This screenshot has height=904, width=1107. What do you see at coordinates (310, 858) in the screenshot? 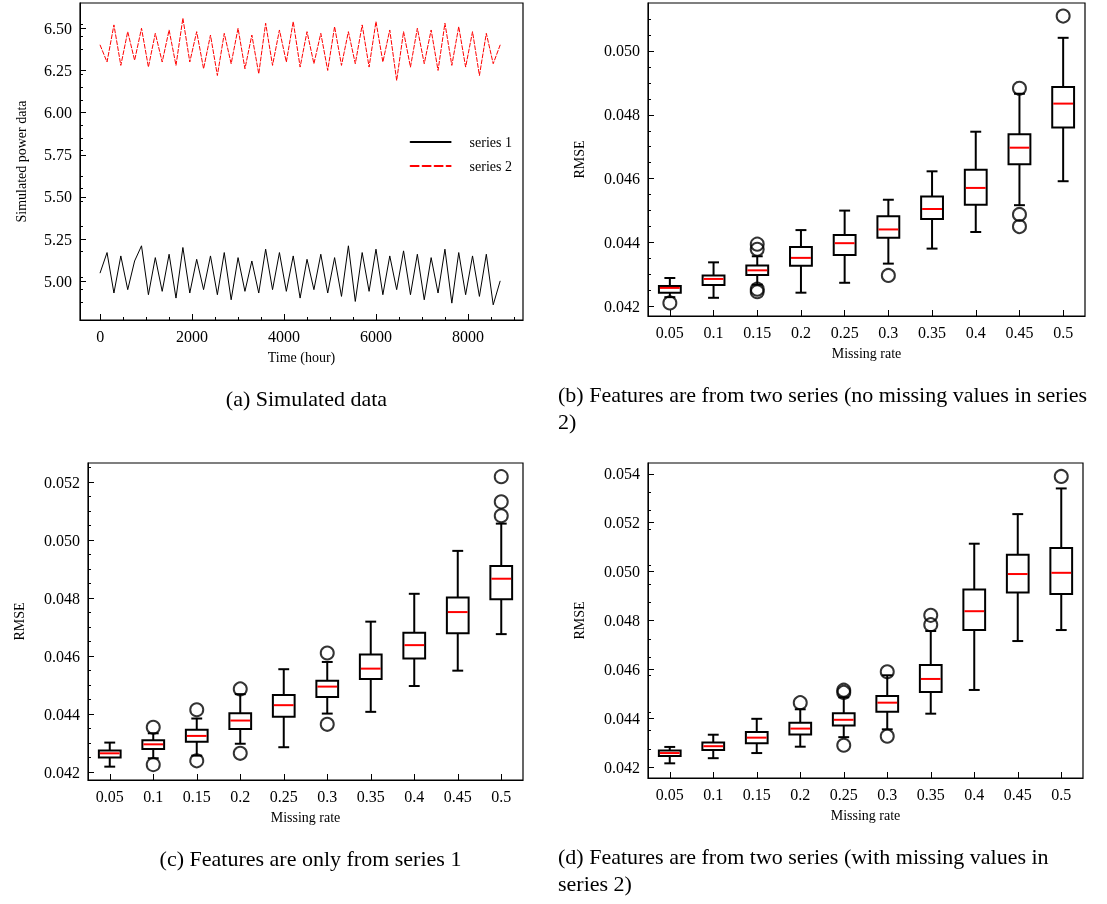
I see `text: (c) Features are only from series 1` at bounding box center [310, 858].